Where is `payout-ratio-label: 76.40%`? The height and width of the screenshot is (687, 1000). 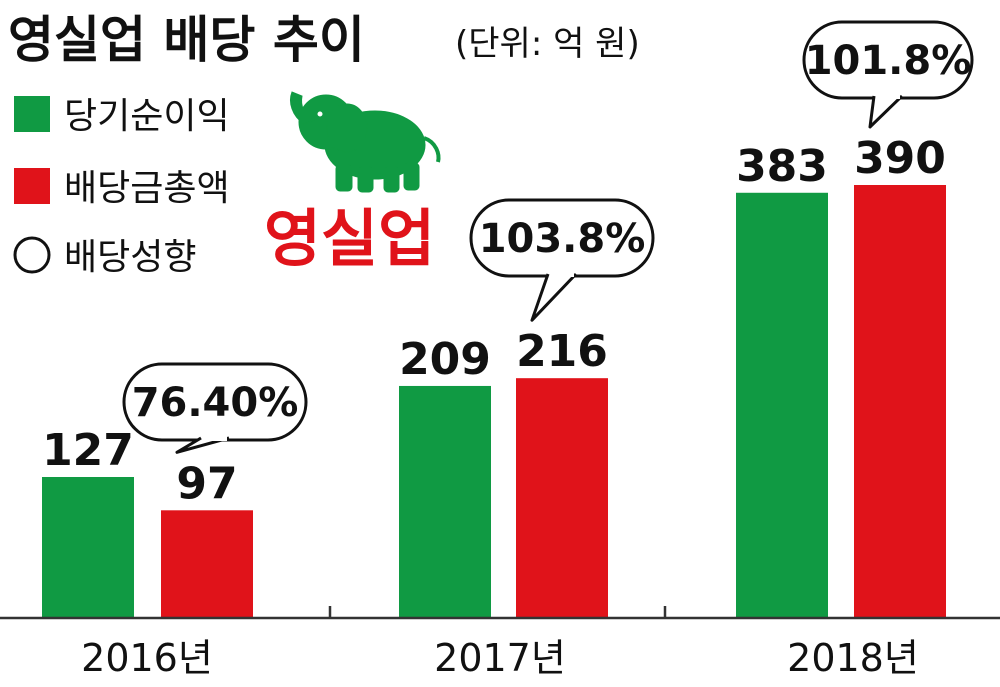
payout-ratio-label: 76.40% is located at coordinates (215, 403).